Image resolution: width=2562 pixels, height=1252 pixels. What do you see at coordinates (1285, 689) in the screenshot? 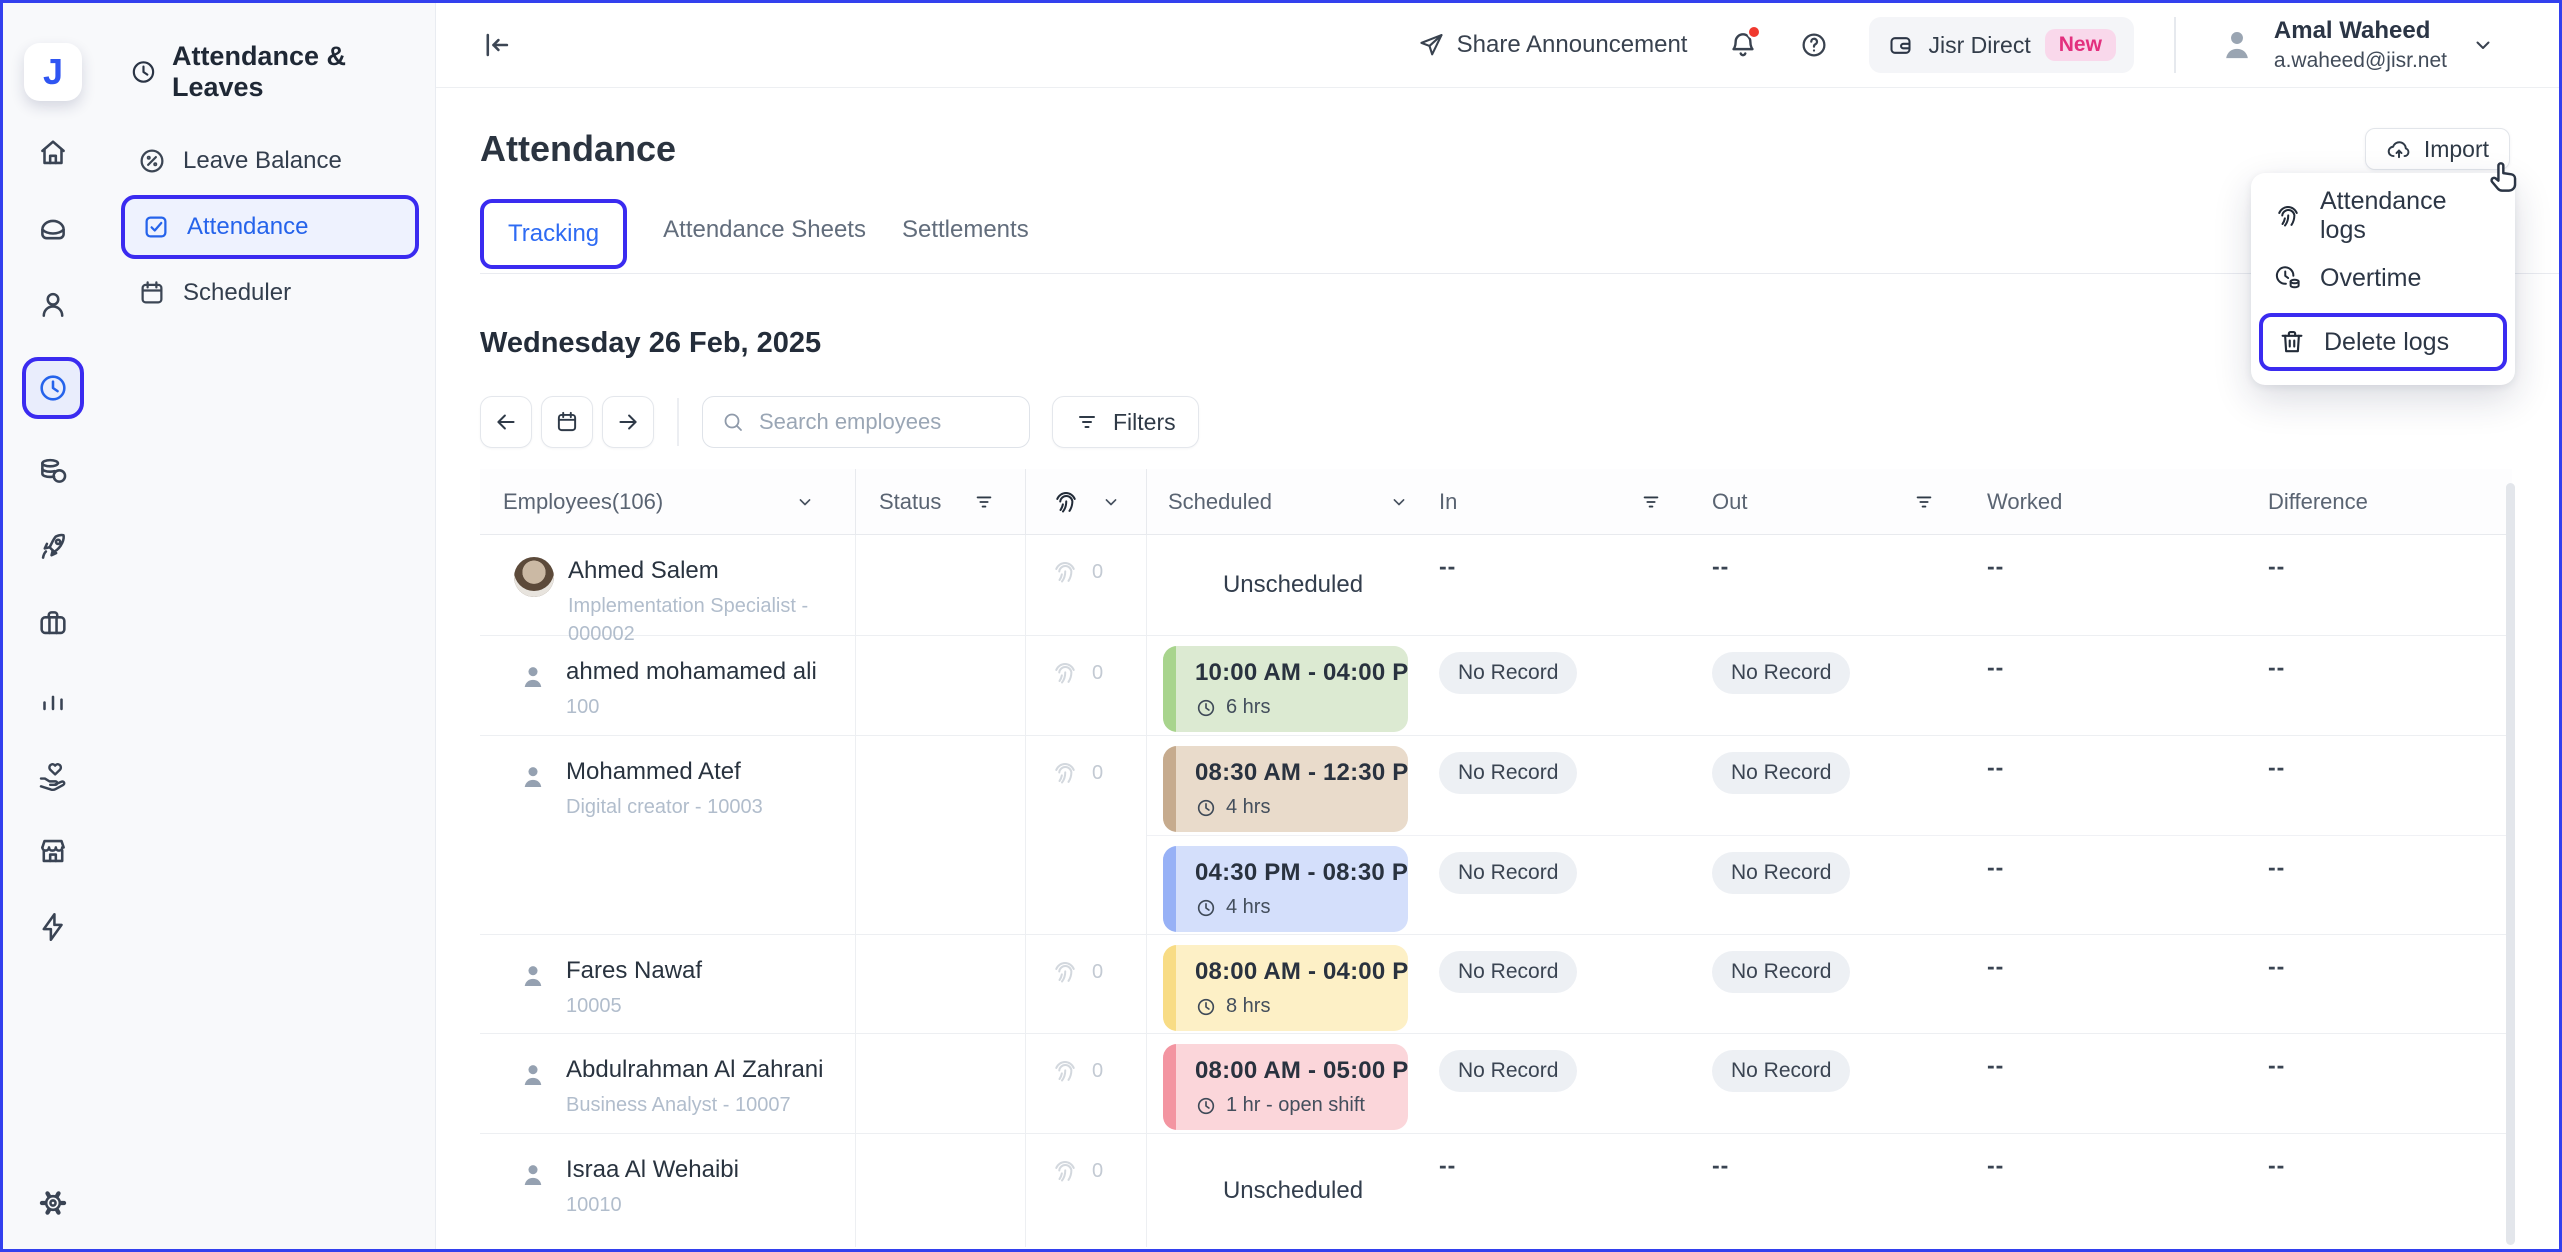
I see `shift-chip: 10:00 AM - 04:00 PM 6 hrs` at bounding box center [1285, 689].